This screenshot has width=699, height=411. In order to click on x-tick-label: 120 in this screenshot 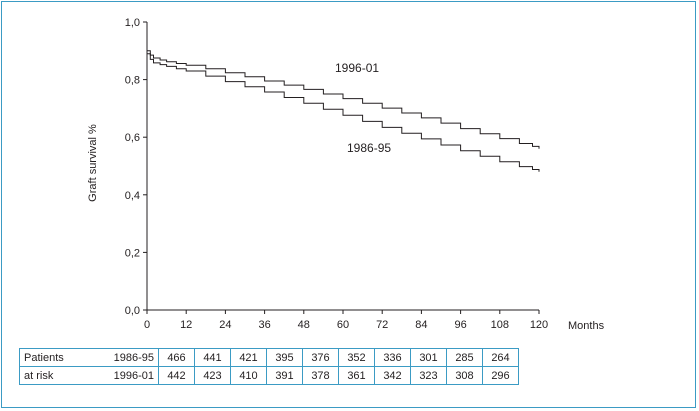, I will do `click(539, 325)`.